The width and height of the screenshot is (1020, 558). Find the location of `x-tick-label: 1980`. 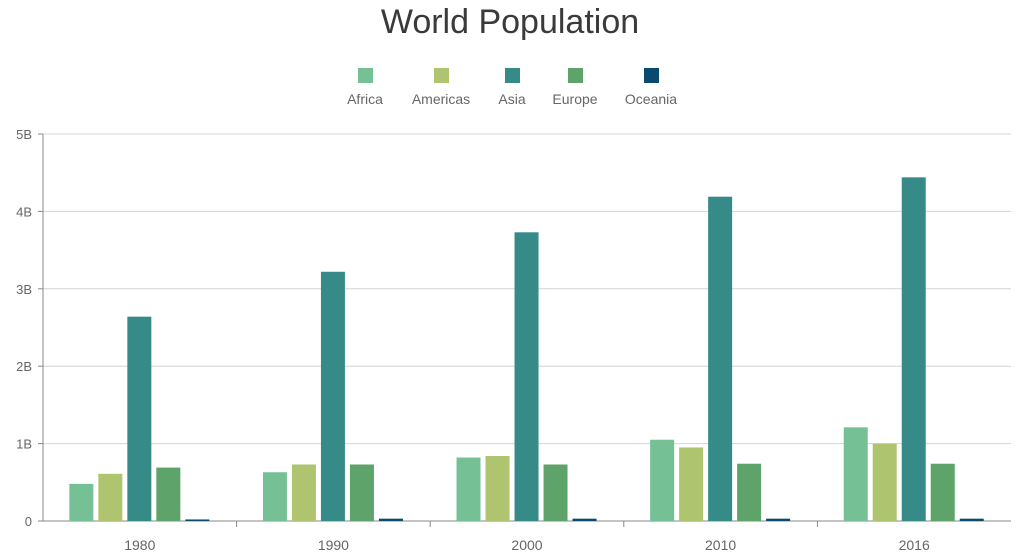

x-tick-label: 1980 is located at coordinates (139, 545).